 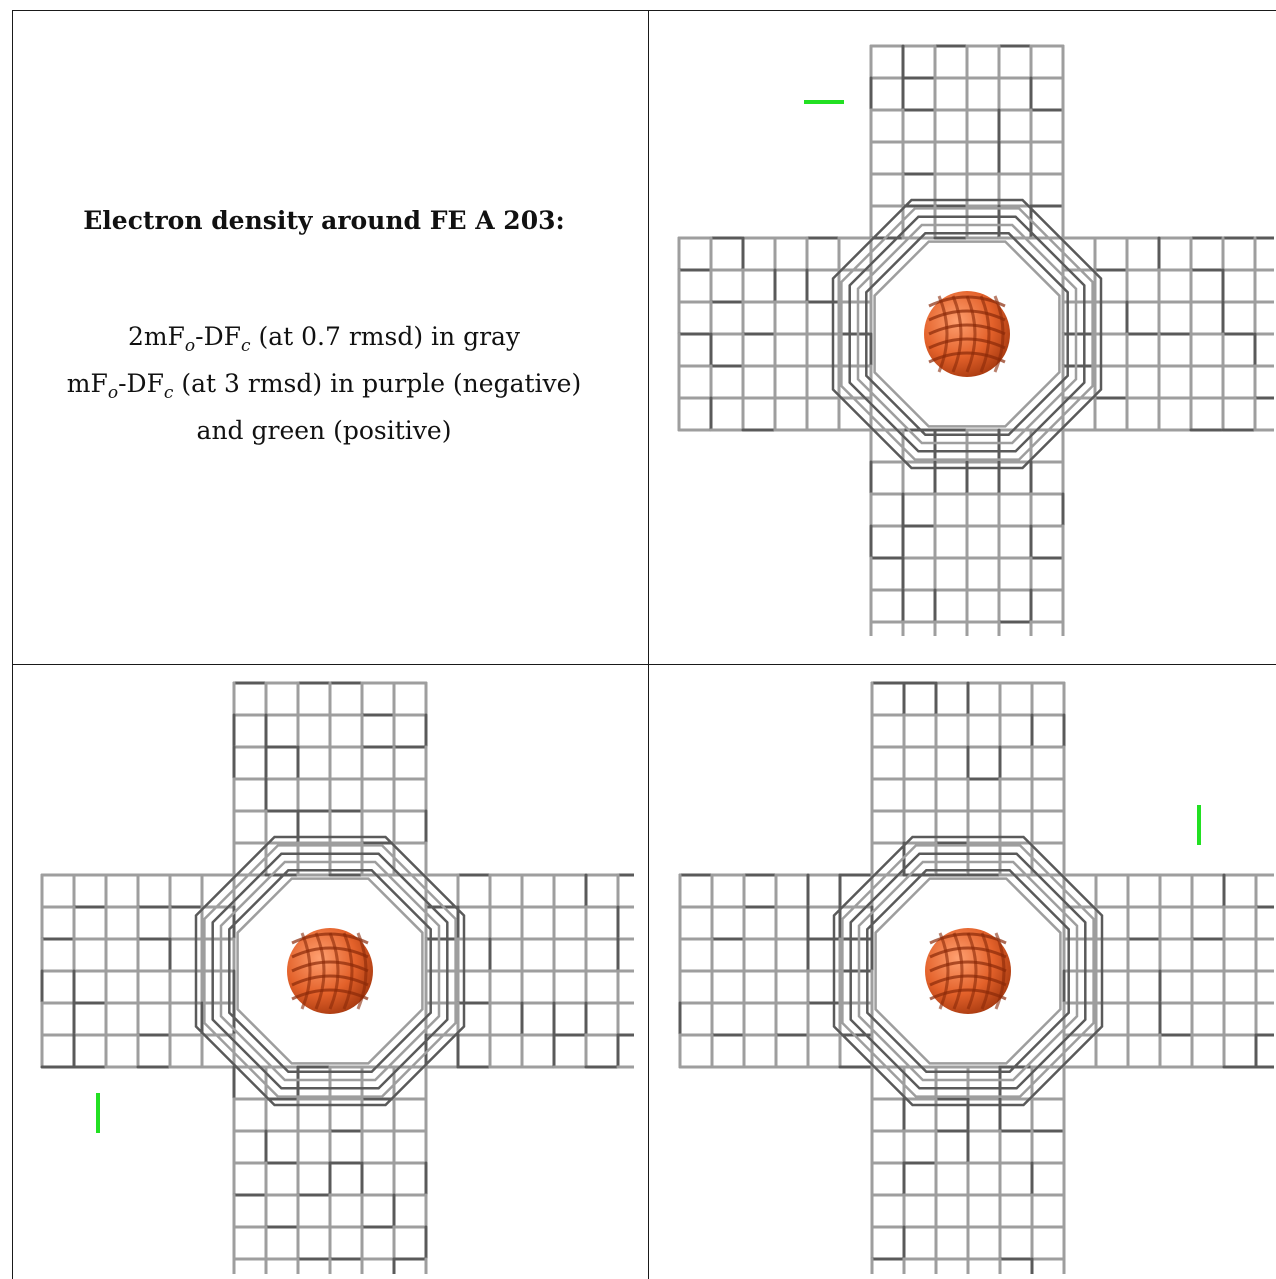 I want to click on legend-text: mF, so click(x=87, y=383).